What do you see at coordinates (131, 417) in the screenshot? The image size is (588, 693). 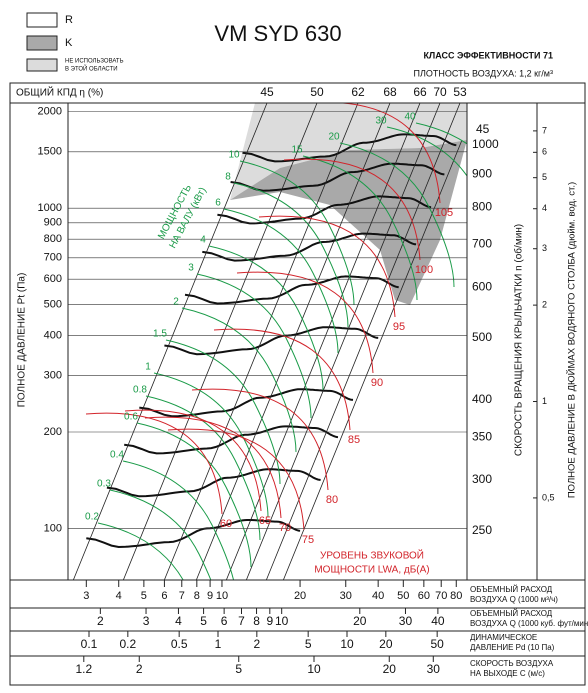 I see `power-label: 0.6` at bounding box center [131, 417].